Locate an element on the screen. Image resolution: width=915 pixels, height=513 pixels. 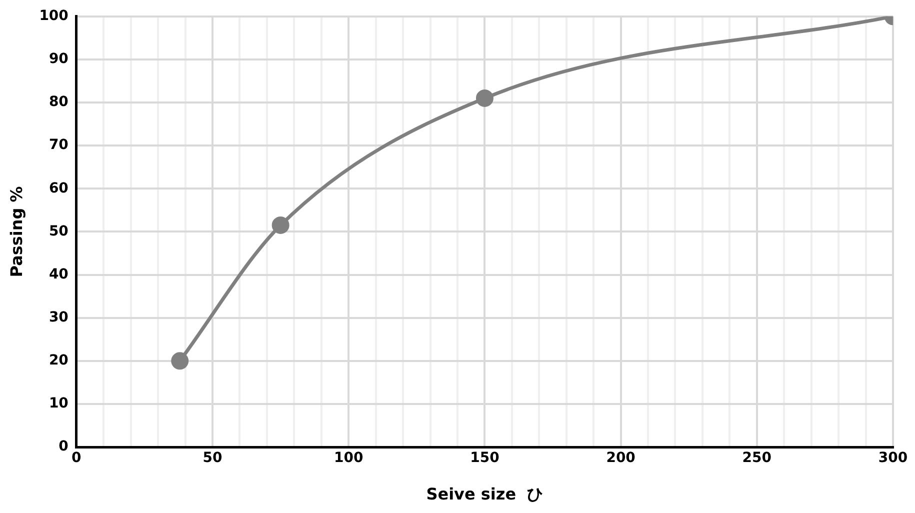
x-tick-label: 100 is located at coordinates (349, 458).